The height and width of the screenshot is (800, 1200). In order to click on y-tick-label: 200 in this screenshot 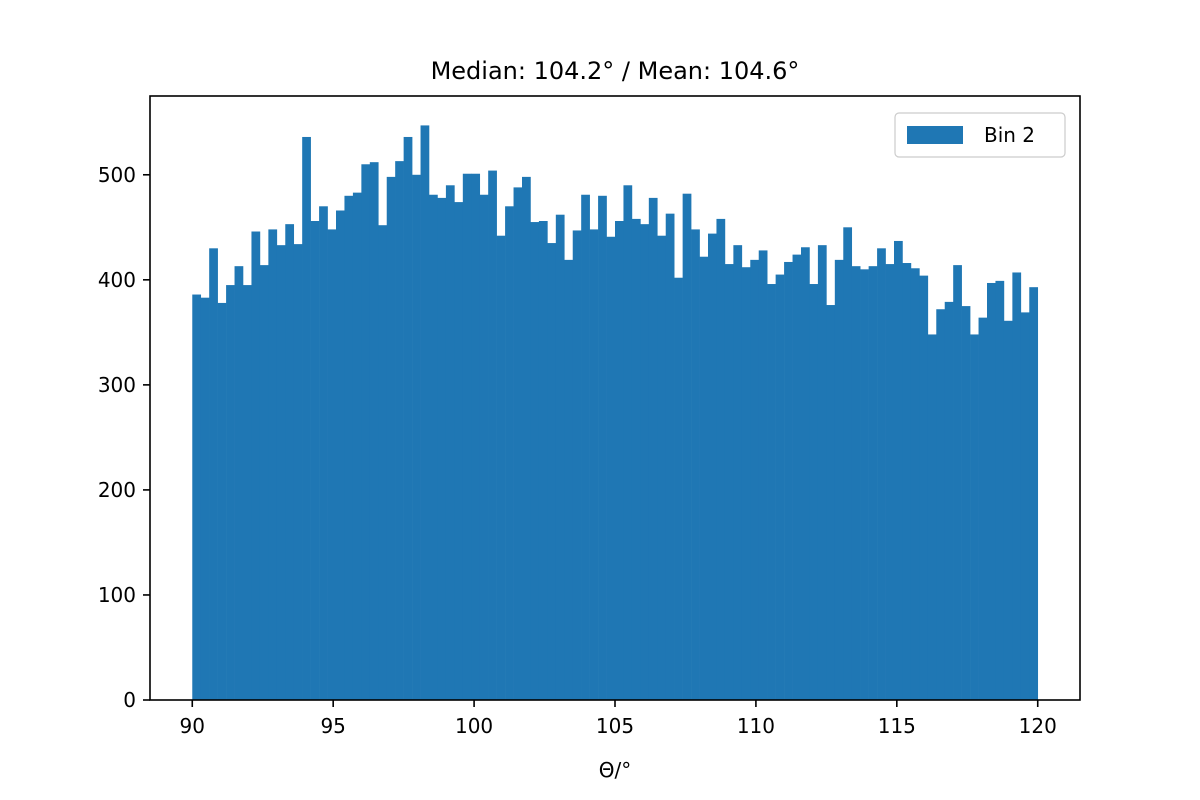, I will do `click(117, 490)`.